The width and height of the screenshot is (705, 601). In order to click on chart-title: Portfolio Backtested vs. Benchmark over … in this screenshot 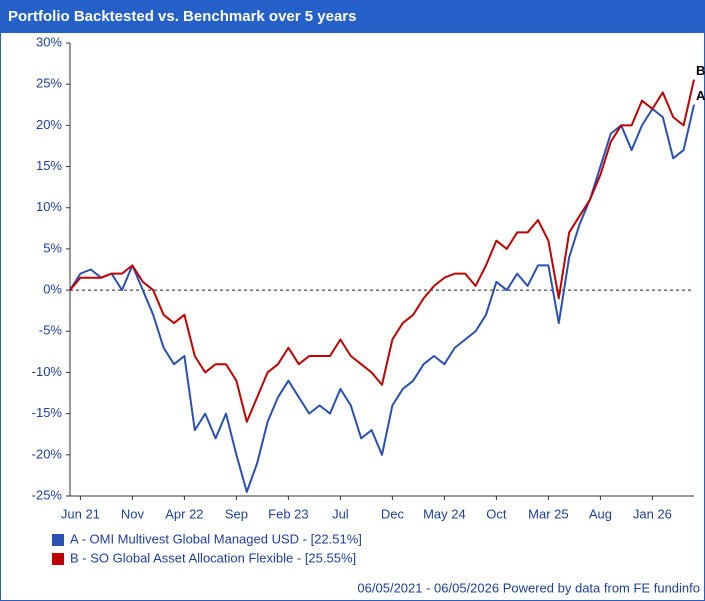, I will do `click(182, 16)`.